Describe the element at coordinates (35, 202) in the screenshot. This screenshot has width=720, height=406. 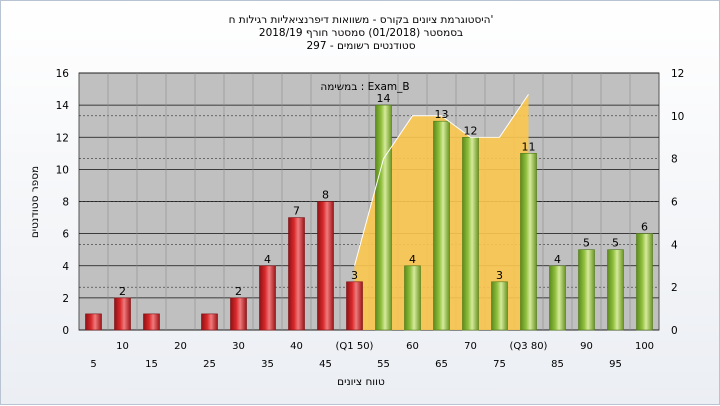
I see `y-axis-label: מספר סטודנטים` at that location.